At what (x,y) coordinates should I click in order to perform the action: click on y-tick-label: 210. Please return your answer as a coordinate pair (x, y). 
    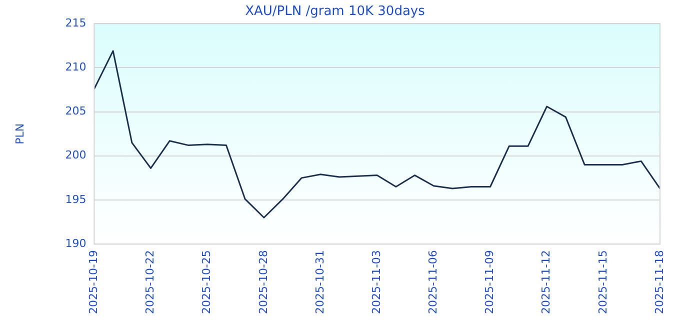
    Looking at the image, I should click on (75, 67).